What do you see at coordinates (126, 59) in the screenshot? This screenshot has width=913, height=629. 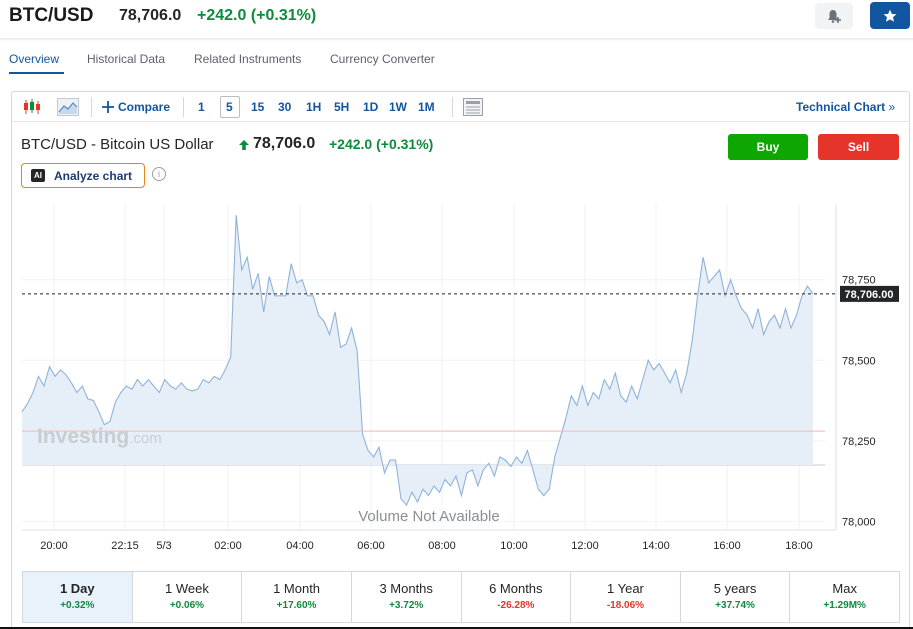 I see `tab-historical-data: Historical Data` at bounding box center [126, 59].